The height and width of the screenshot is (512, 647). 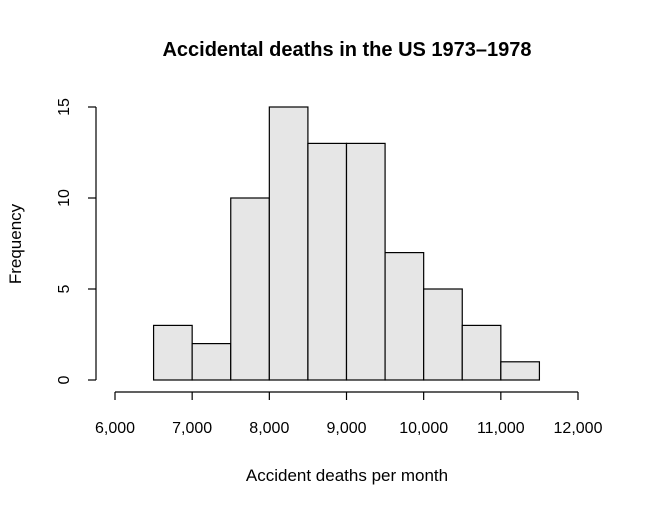 What do you see at coordinates (501, 428) in the screenshot?
I see `x-tick-label-5: 11,000` at bounding box center [501, 428].